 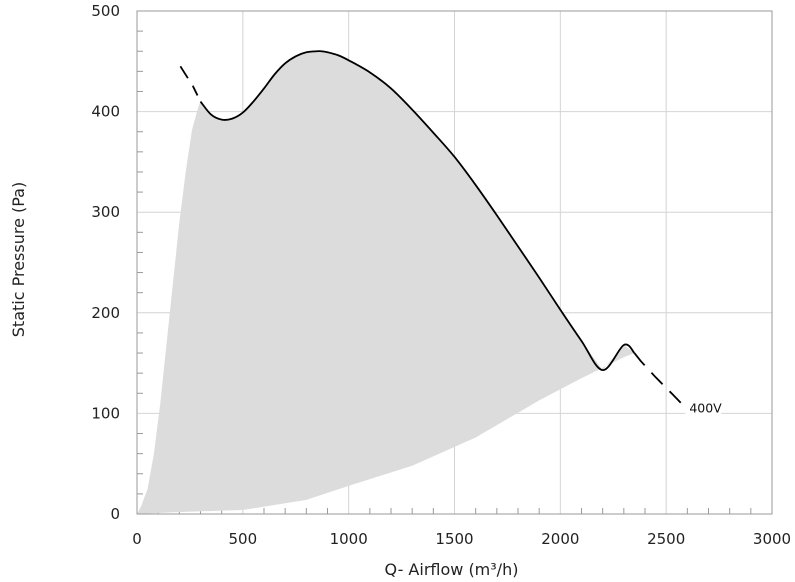 I want to click on y-axis-title: Static Pressure (Pa), so click(x=18, y=259).